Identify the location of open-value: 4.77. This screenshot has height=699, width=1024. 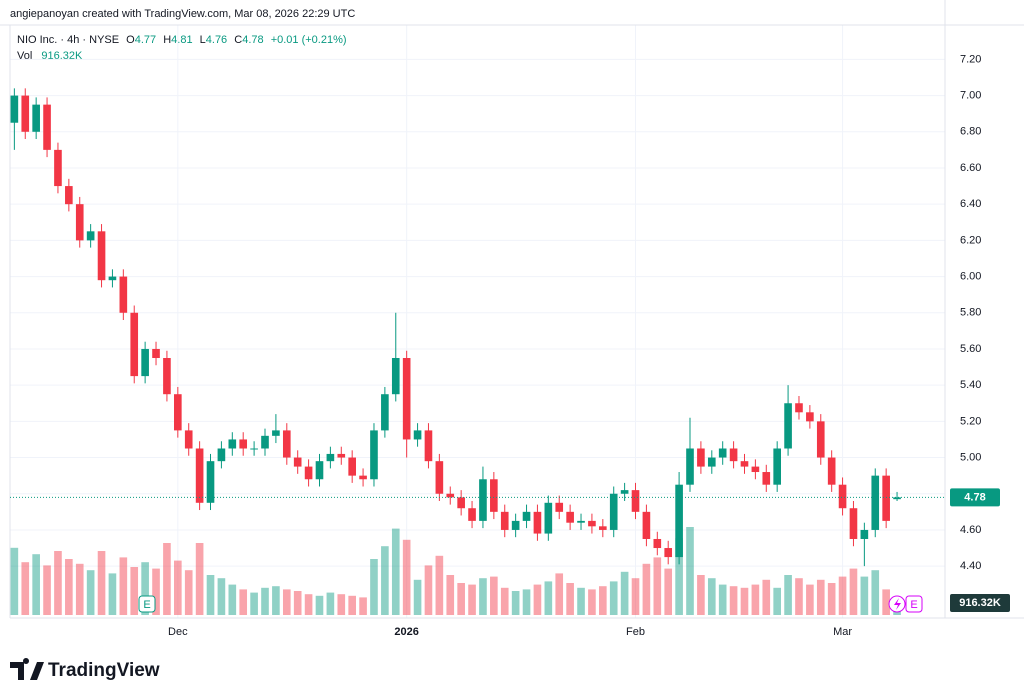
(145, 40).